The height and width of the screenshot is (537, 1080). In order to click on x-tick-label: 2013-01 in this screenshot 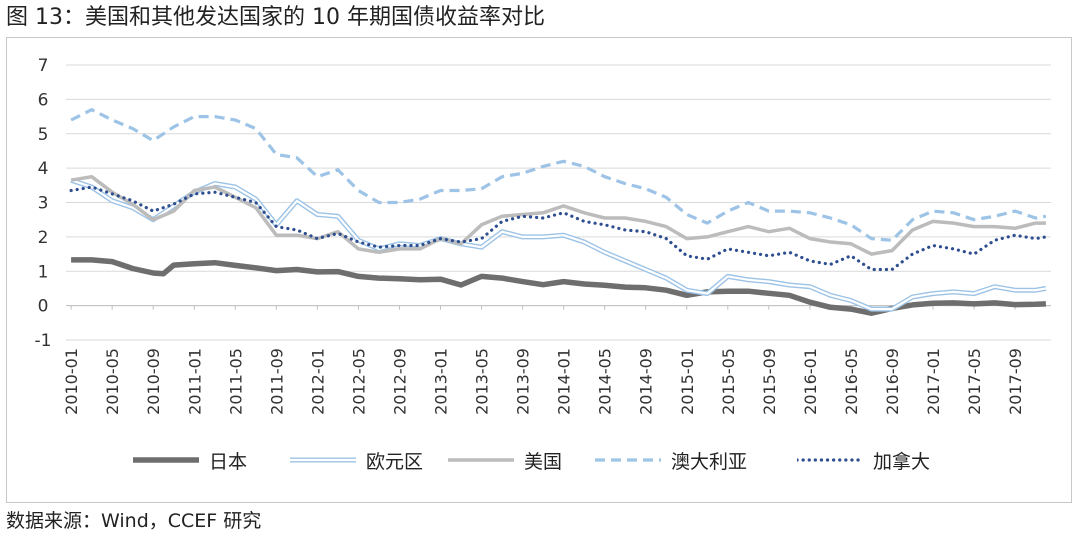, I will do `click(441, 381)`.